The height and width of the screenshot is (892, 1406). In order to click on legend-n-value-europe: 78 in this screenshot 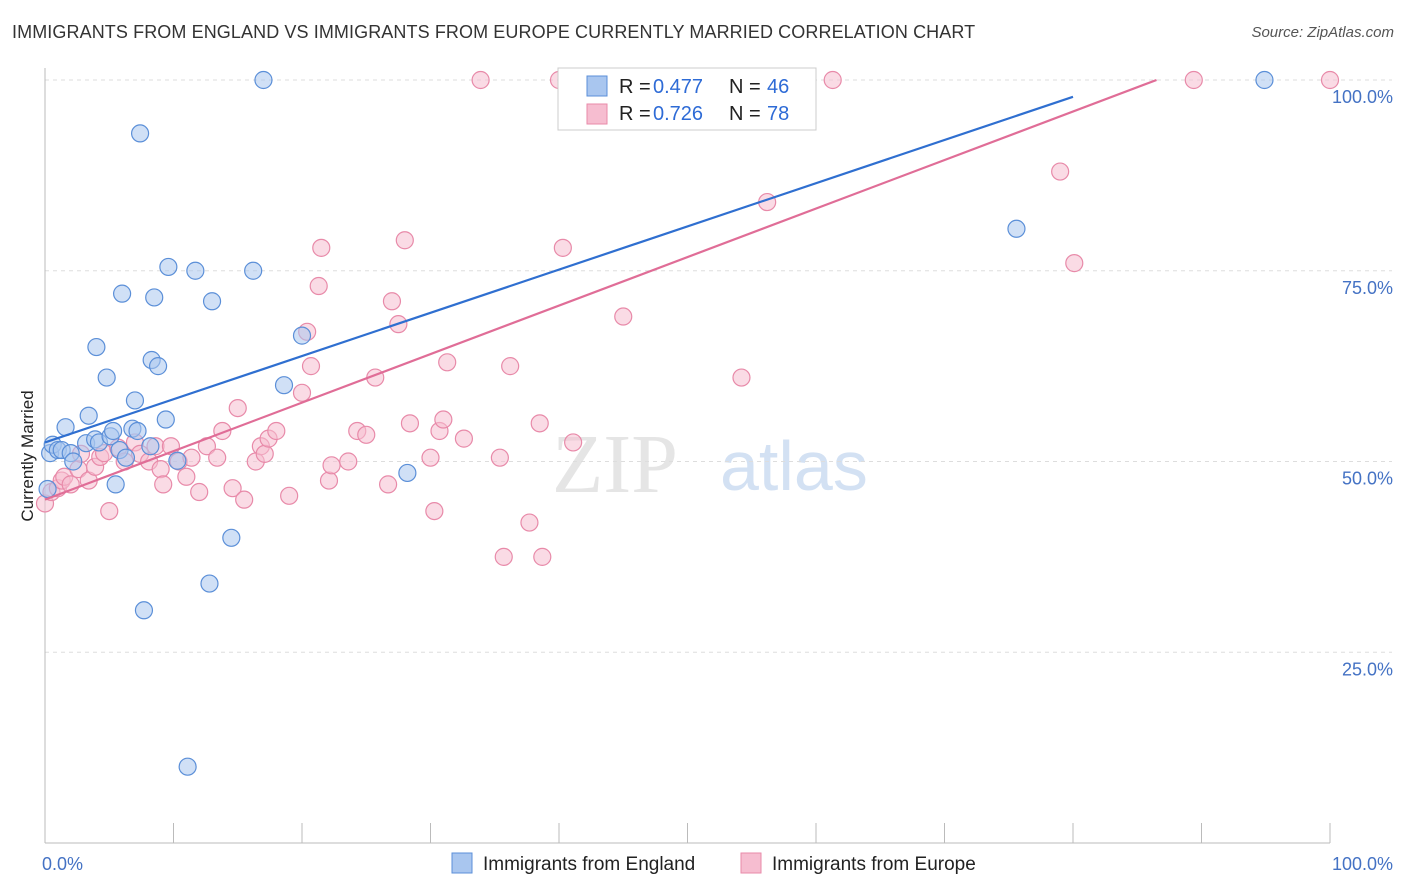, I will do `click(778, 114)`.